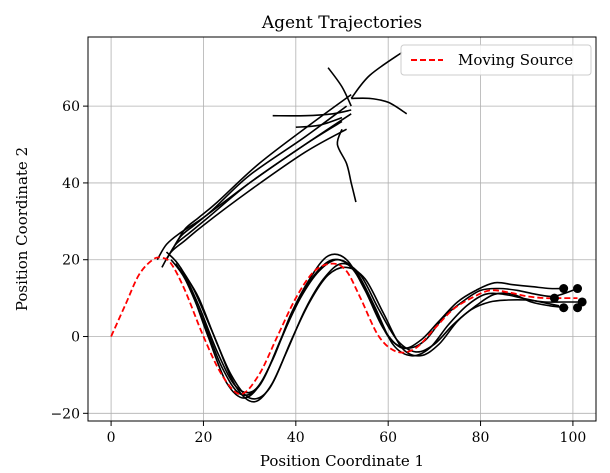 This screenshot has width=610, height=473. Describe the element at coordinates (481, 438) in the screenshot. I see `x-tick-label: 80` at that location.